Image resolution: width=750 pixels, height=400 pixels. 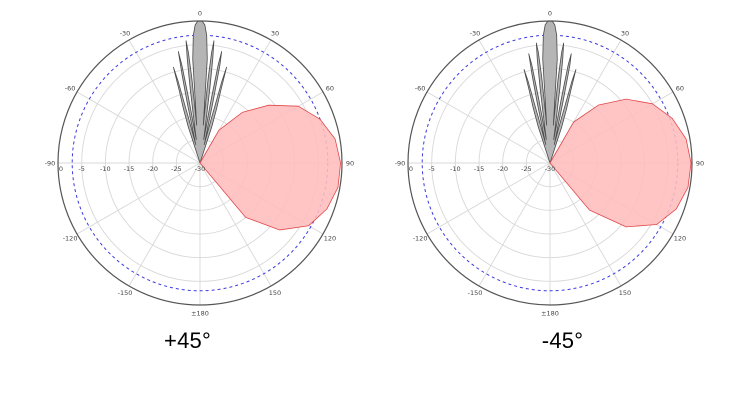 I want to click on chart-caption-right: -45°, so click(x=562, y=340).